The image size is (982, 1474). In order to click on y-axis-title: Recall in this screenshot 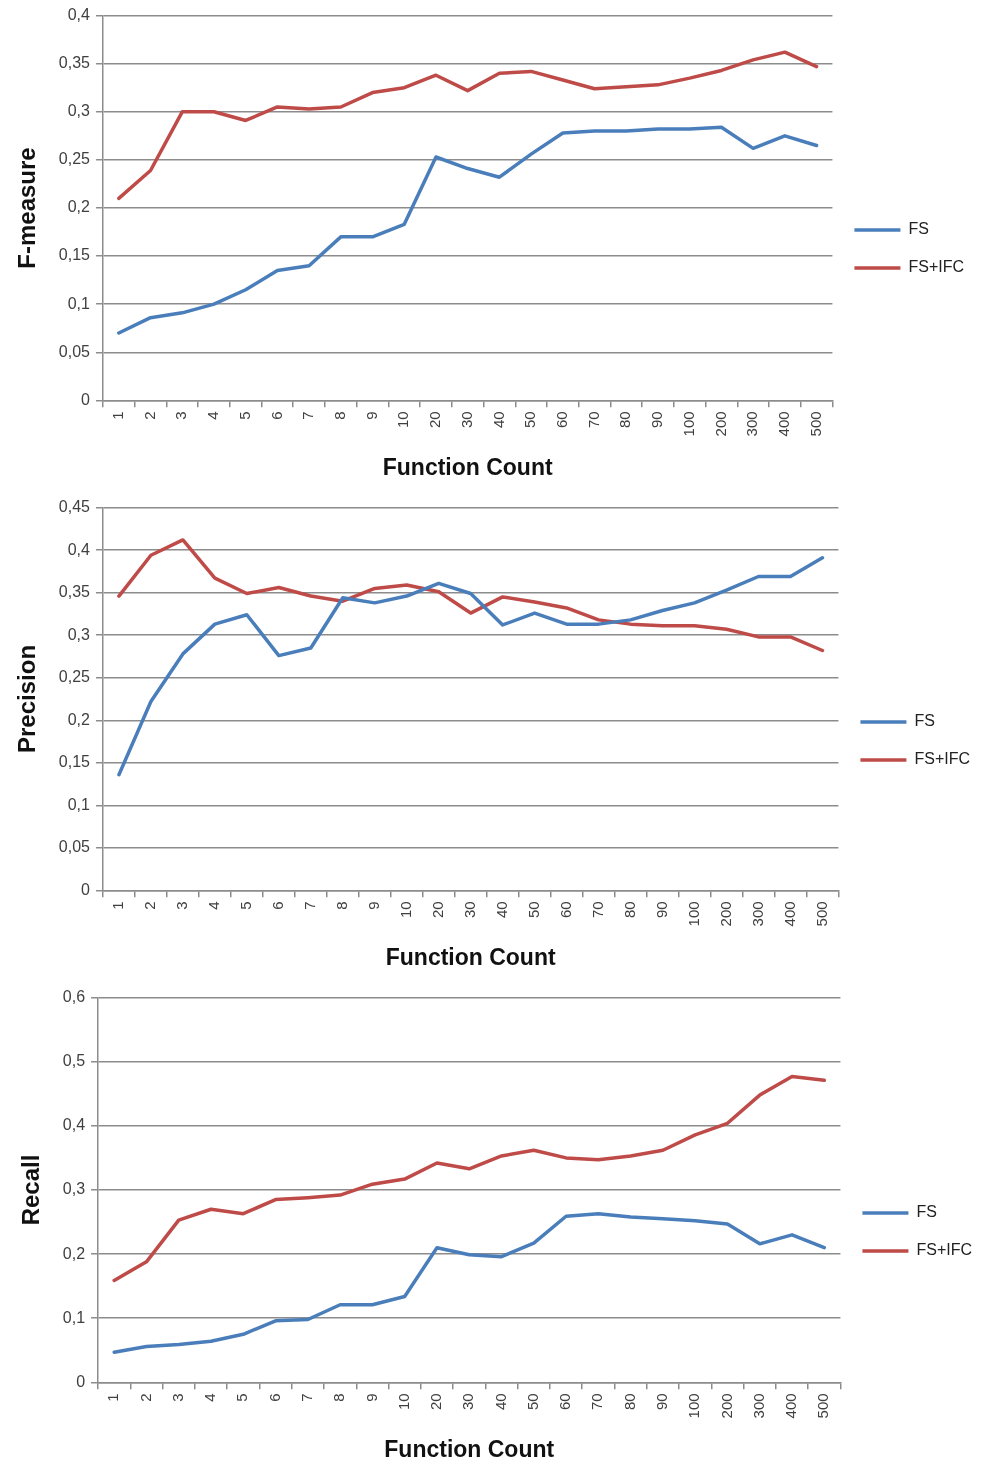, I will do `click(31, 1190)`.